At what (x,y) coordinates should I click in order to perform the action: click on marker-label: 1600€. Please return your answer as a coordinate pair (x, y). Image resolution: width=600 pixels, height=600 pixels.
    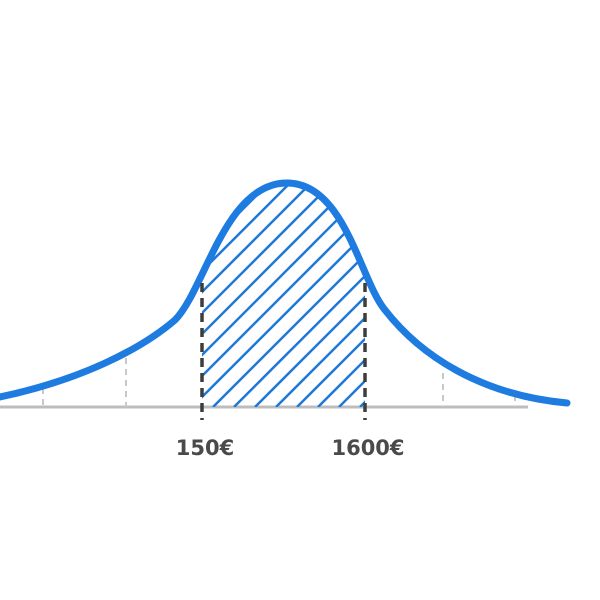
    Looking at the image, I should click on (367, 448).